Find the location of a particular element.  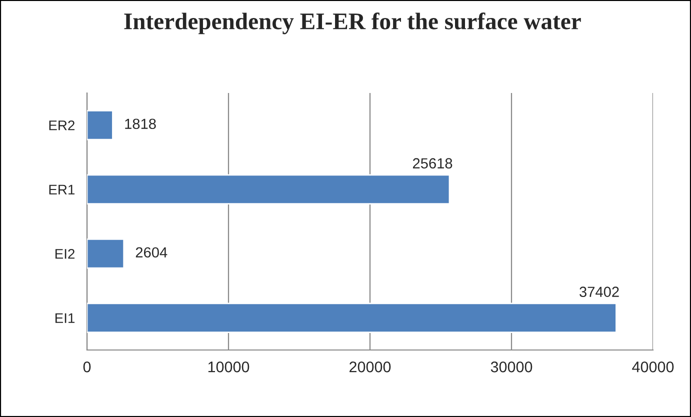

data-label: 2604 is located at coordinates (152, 252).